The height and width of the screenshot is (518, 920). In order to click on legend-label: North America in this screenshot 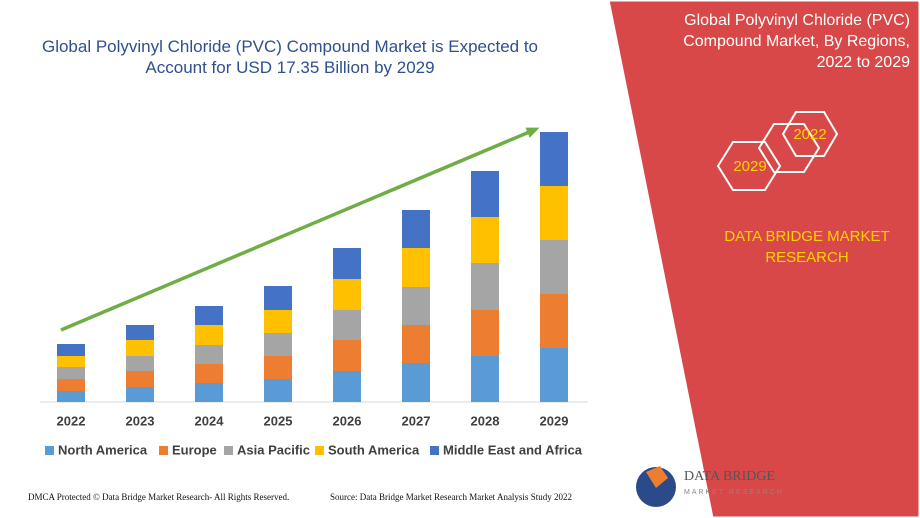, I will do `click(103, 449)`.